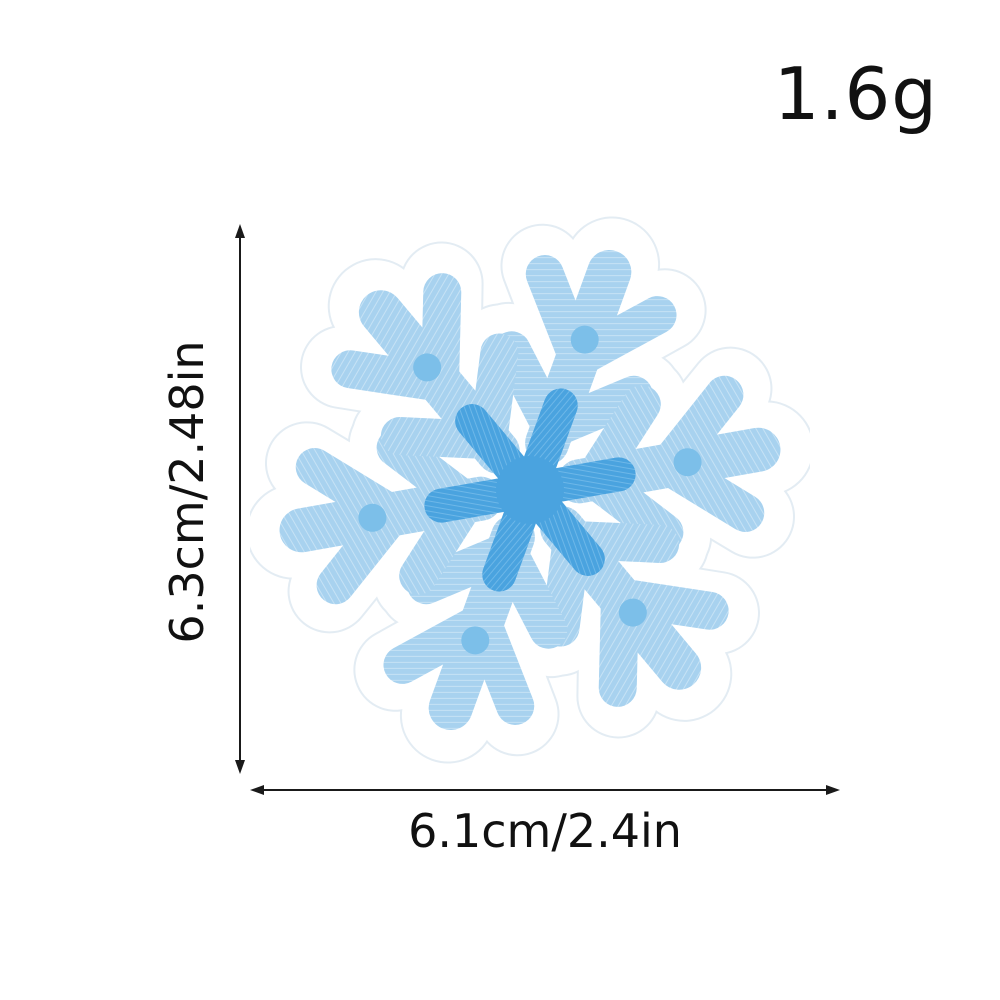  I want to click on height-arrow, so click(240, 499).